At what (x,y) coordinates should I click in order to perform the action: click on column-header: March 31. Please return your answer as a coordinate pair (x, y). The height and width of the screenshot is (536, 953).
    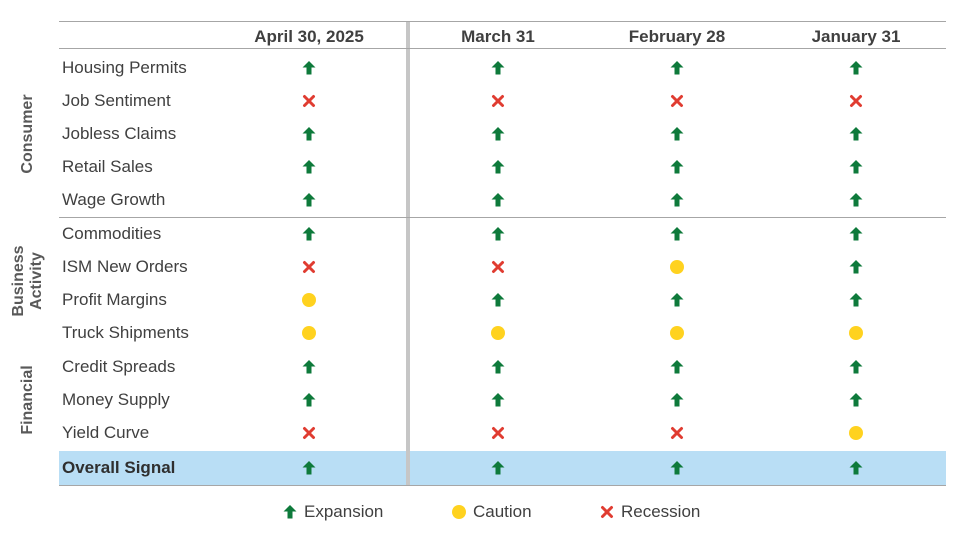
    Looking at the image, I should click on (498, 36).